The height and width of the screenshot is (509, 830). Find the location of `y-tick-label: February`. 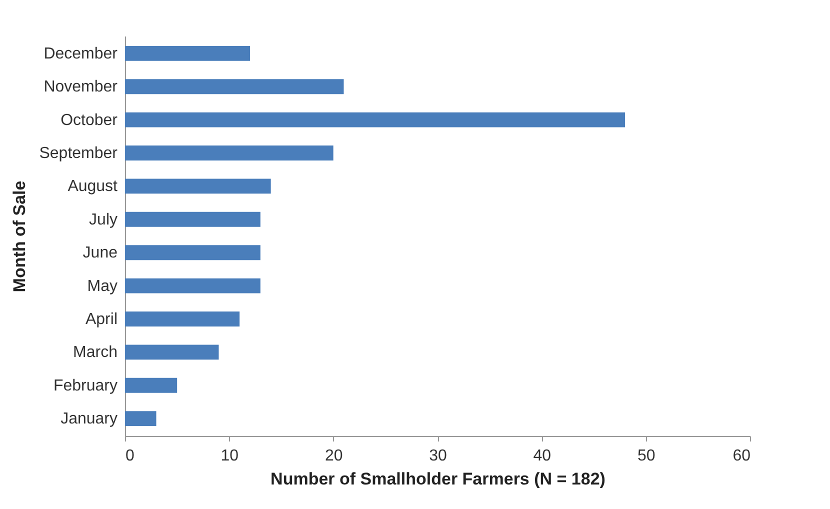

y-tick-label: February is located at coordinates (85, 385).